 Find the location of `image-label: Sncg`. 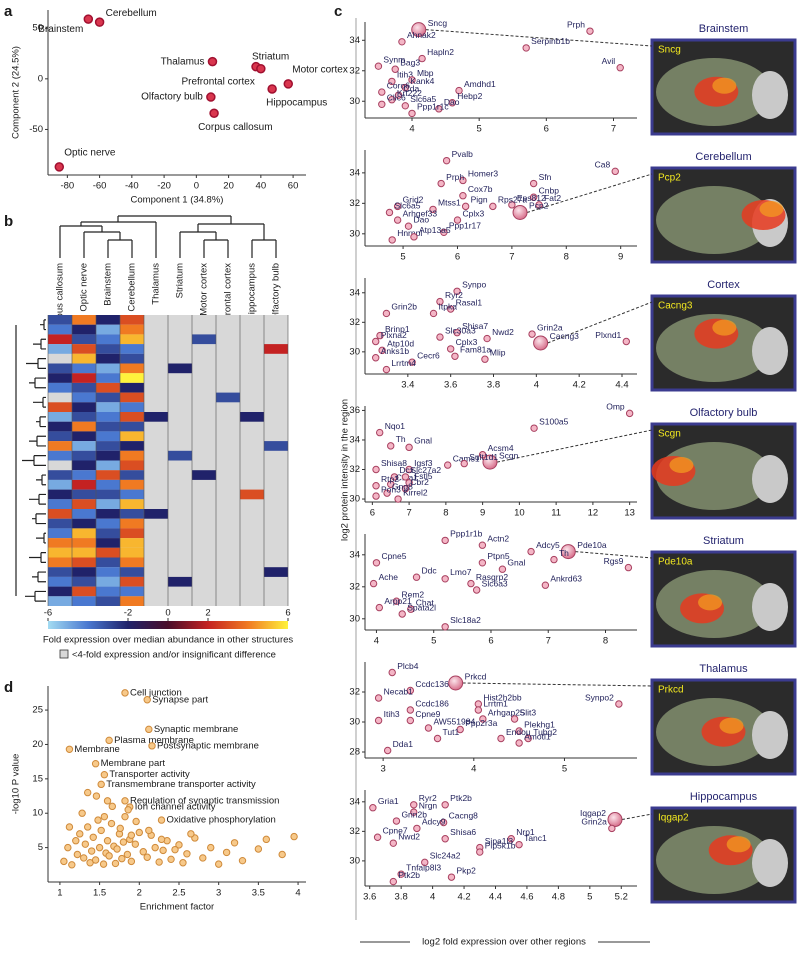

image-label: Sncg is located at coordinates (669, 50).